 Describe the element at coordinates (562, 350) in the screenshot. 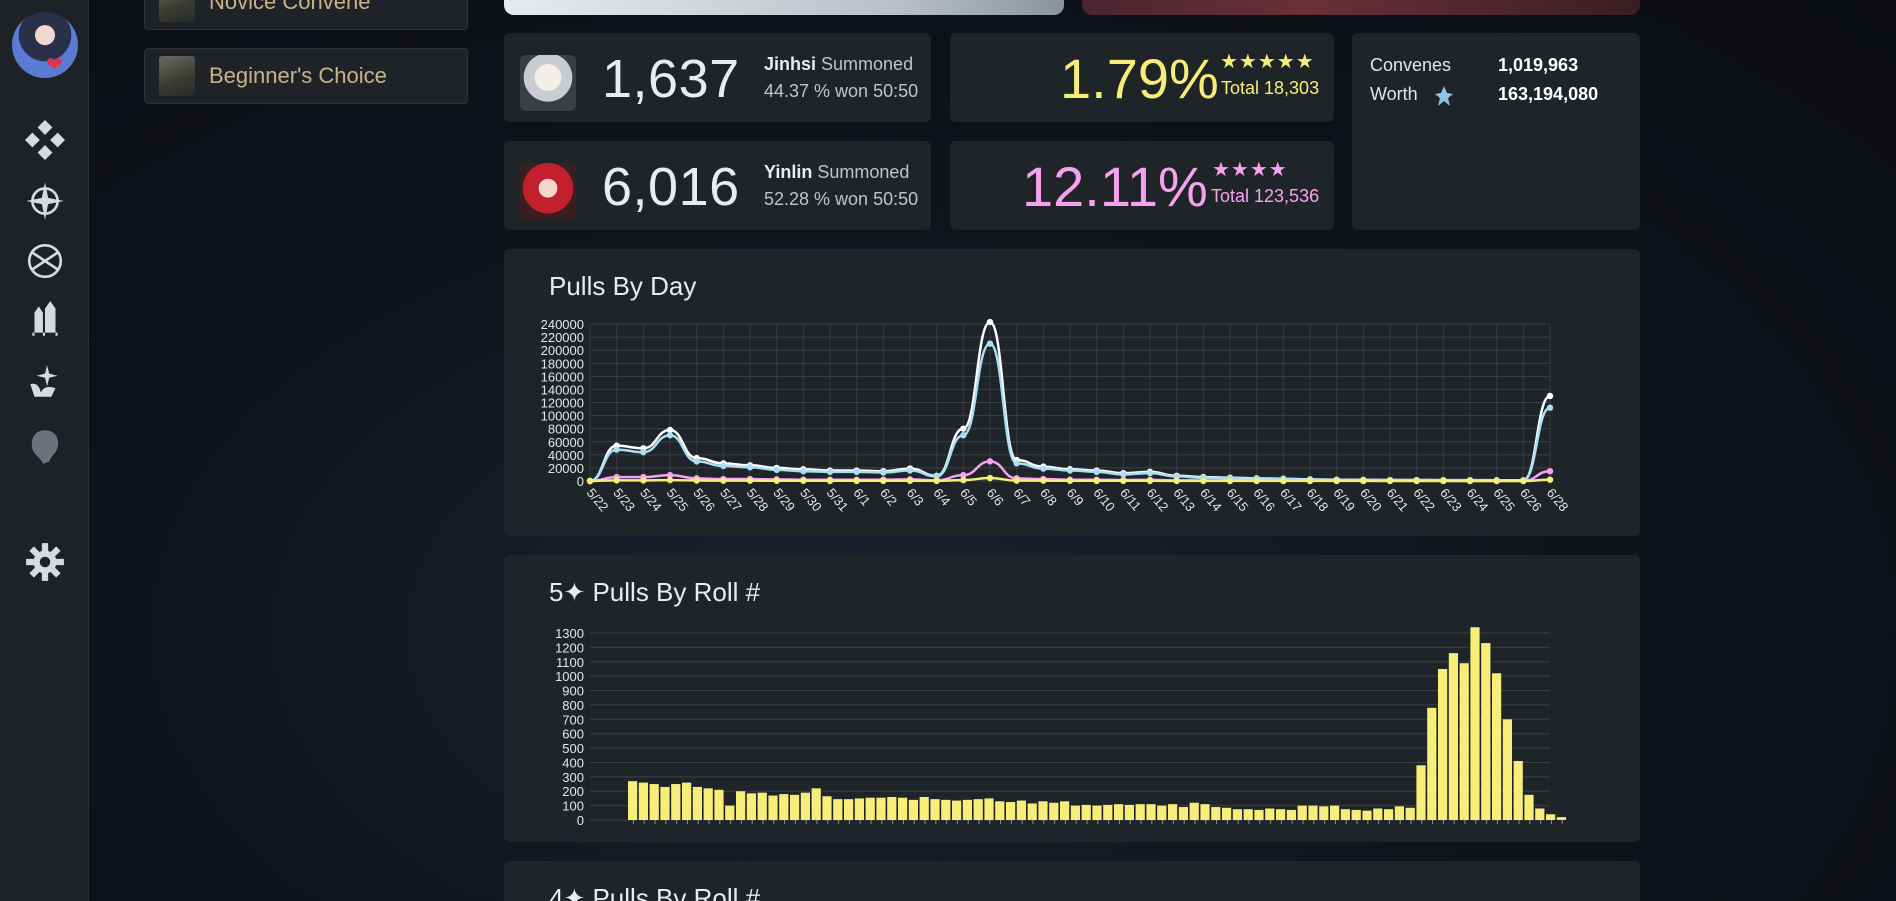

I see `y-tick-label: 200000` at that location.